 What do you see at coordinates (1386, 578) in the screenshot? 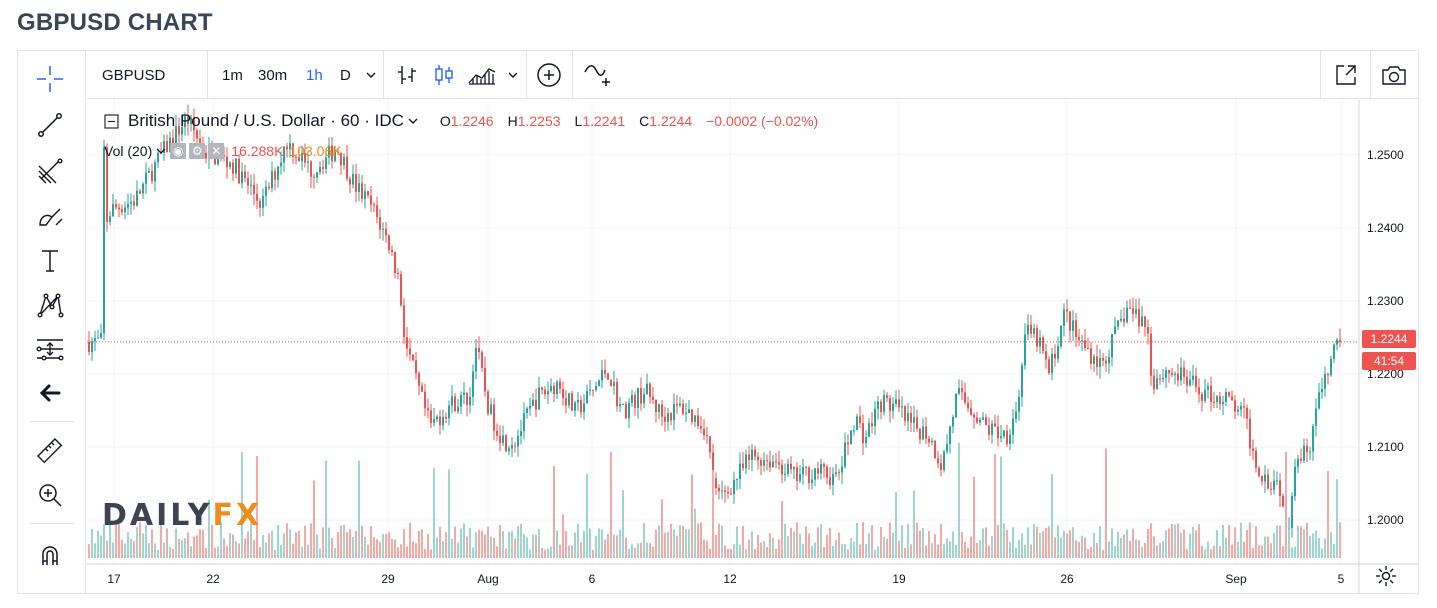
I see `gear-icon` at bounding box center [1386, 578].